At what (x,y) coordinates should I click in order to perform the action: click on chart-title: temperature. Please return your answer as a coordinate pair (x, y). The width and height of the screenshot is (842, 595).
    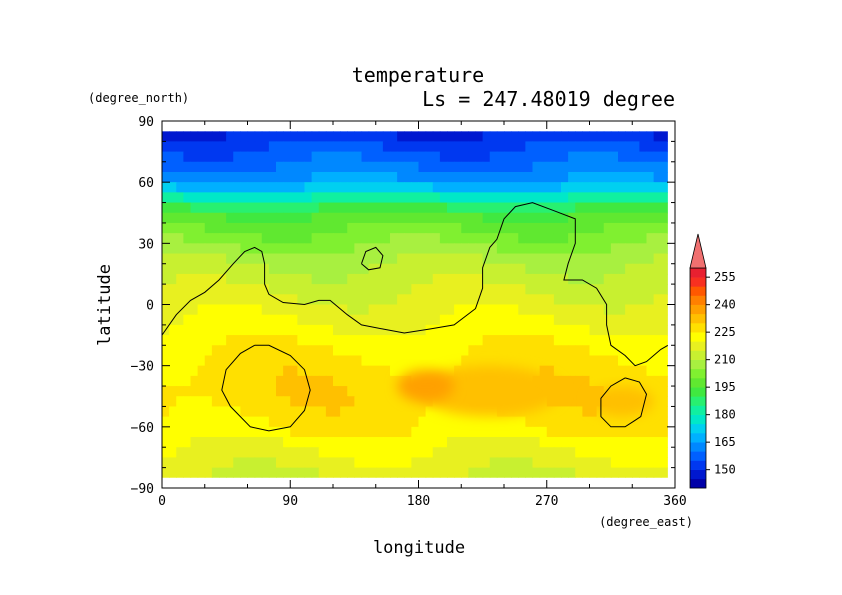
    Looking at the image, I should click on (418, 75).